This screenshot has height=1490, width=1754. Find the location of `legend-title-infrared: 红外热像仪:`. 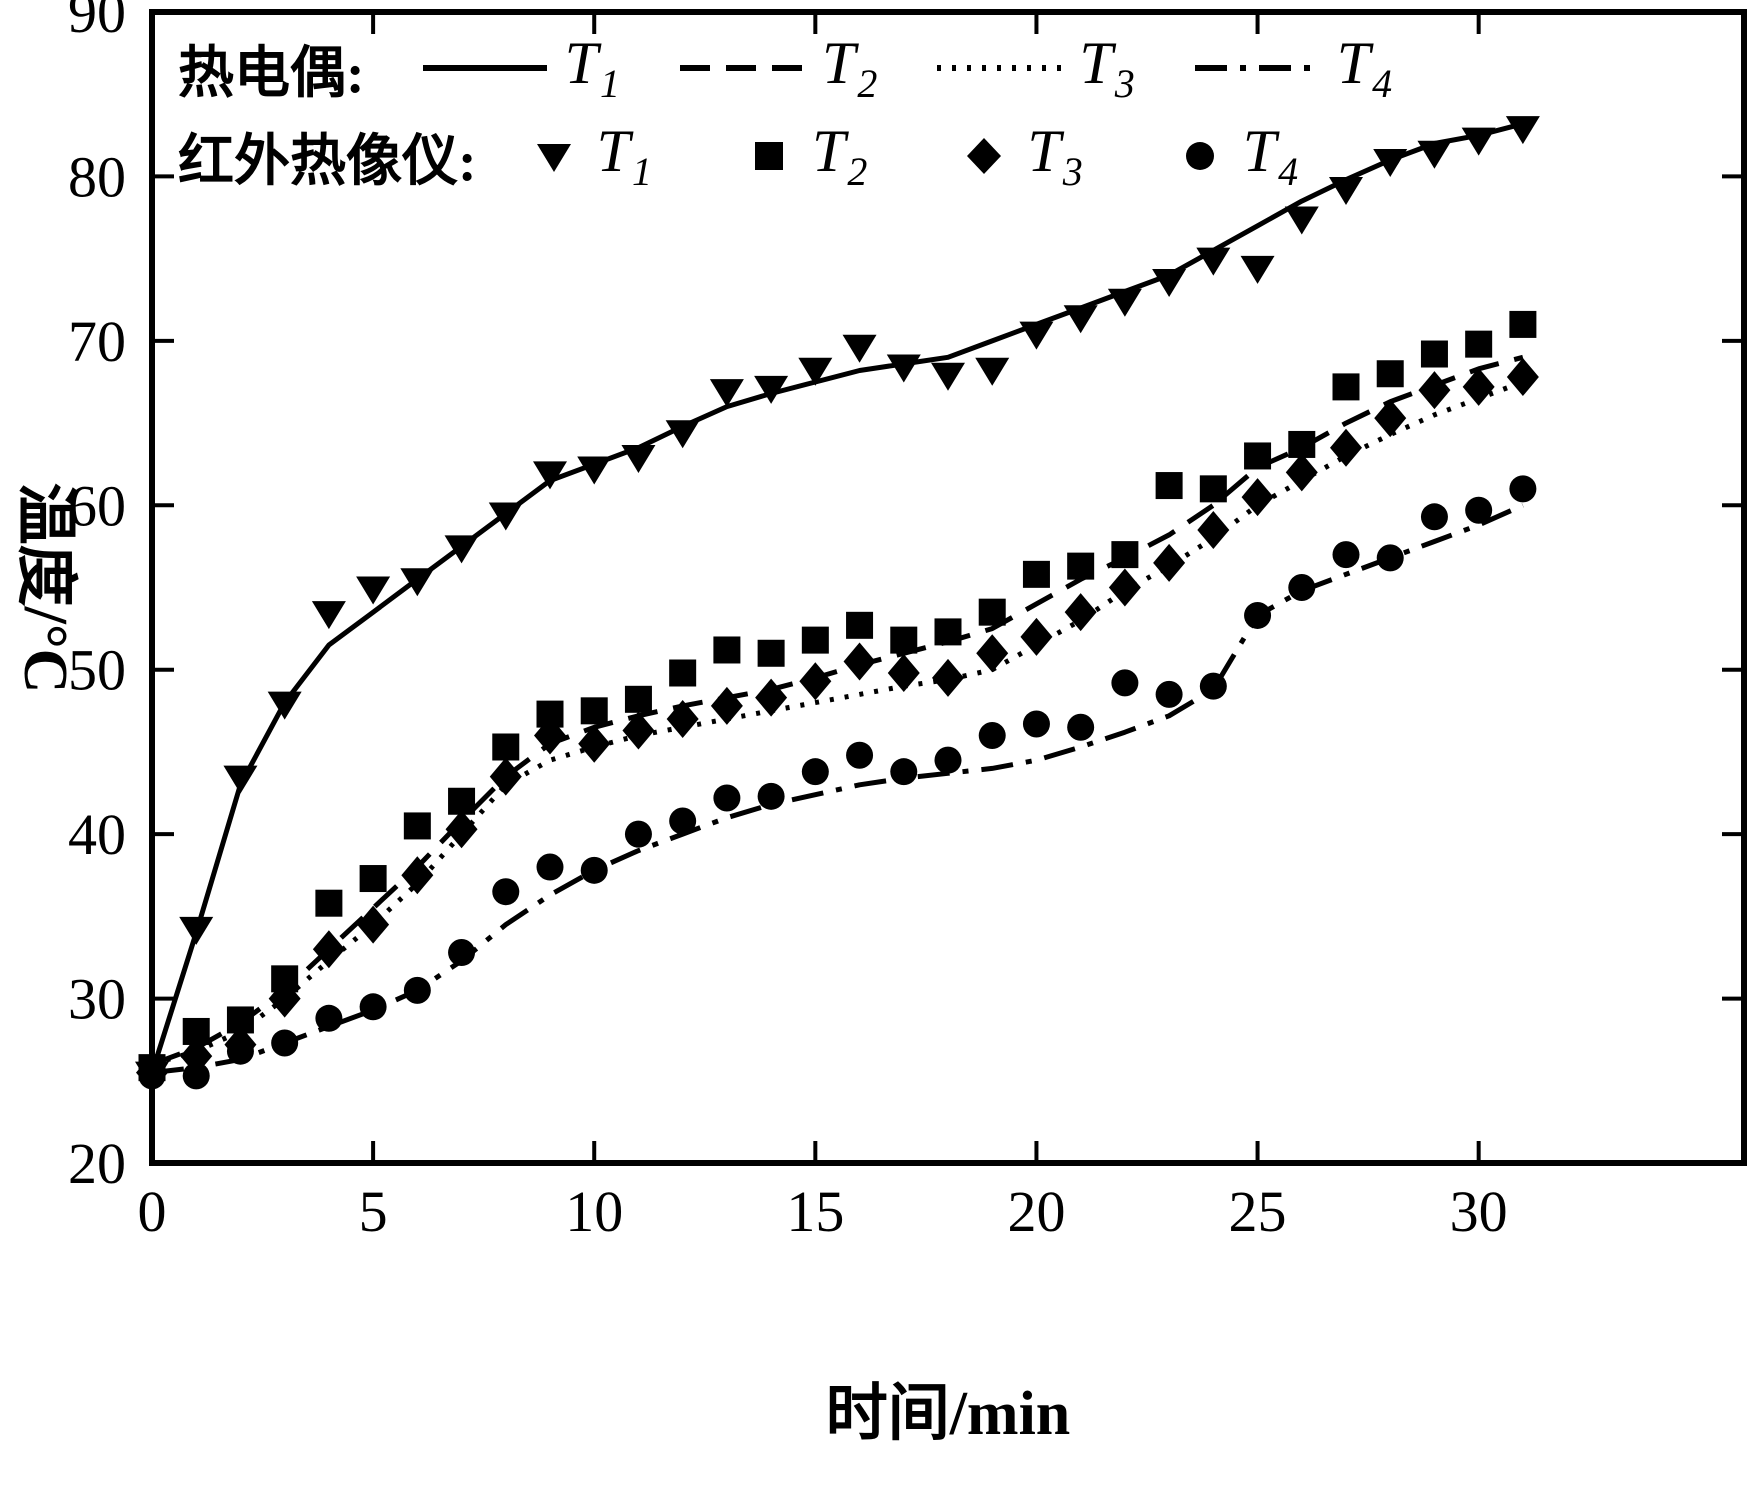

legend-title-infrared: 红外热像仪: is located at coordinates (327, 161).